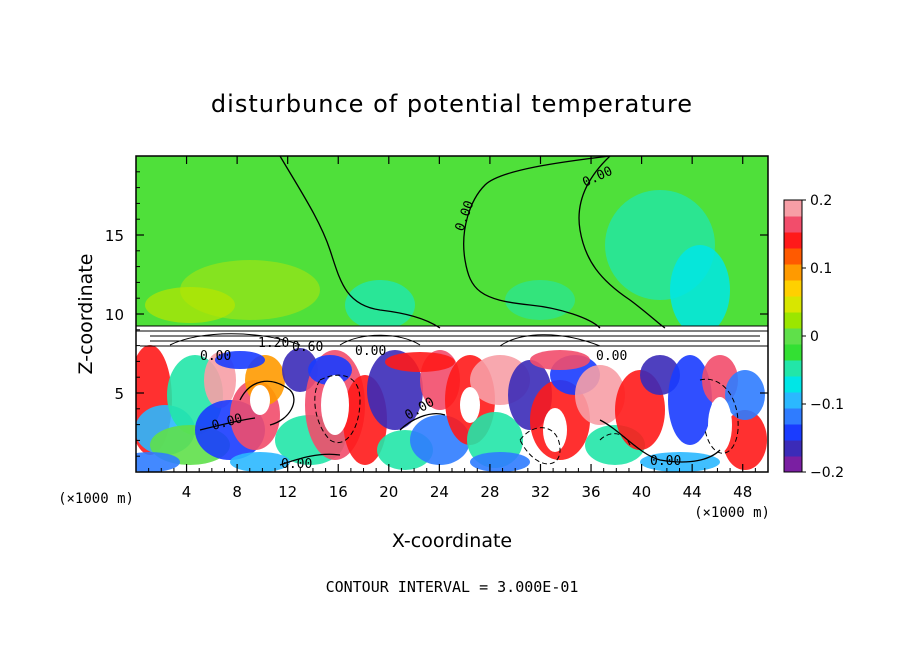  I want to click on warm-patch, so click(190, 305).